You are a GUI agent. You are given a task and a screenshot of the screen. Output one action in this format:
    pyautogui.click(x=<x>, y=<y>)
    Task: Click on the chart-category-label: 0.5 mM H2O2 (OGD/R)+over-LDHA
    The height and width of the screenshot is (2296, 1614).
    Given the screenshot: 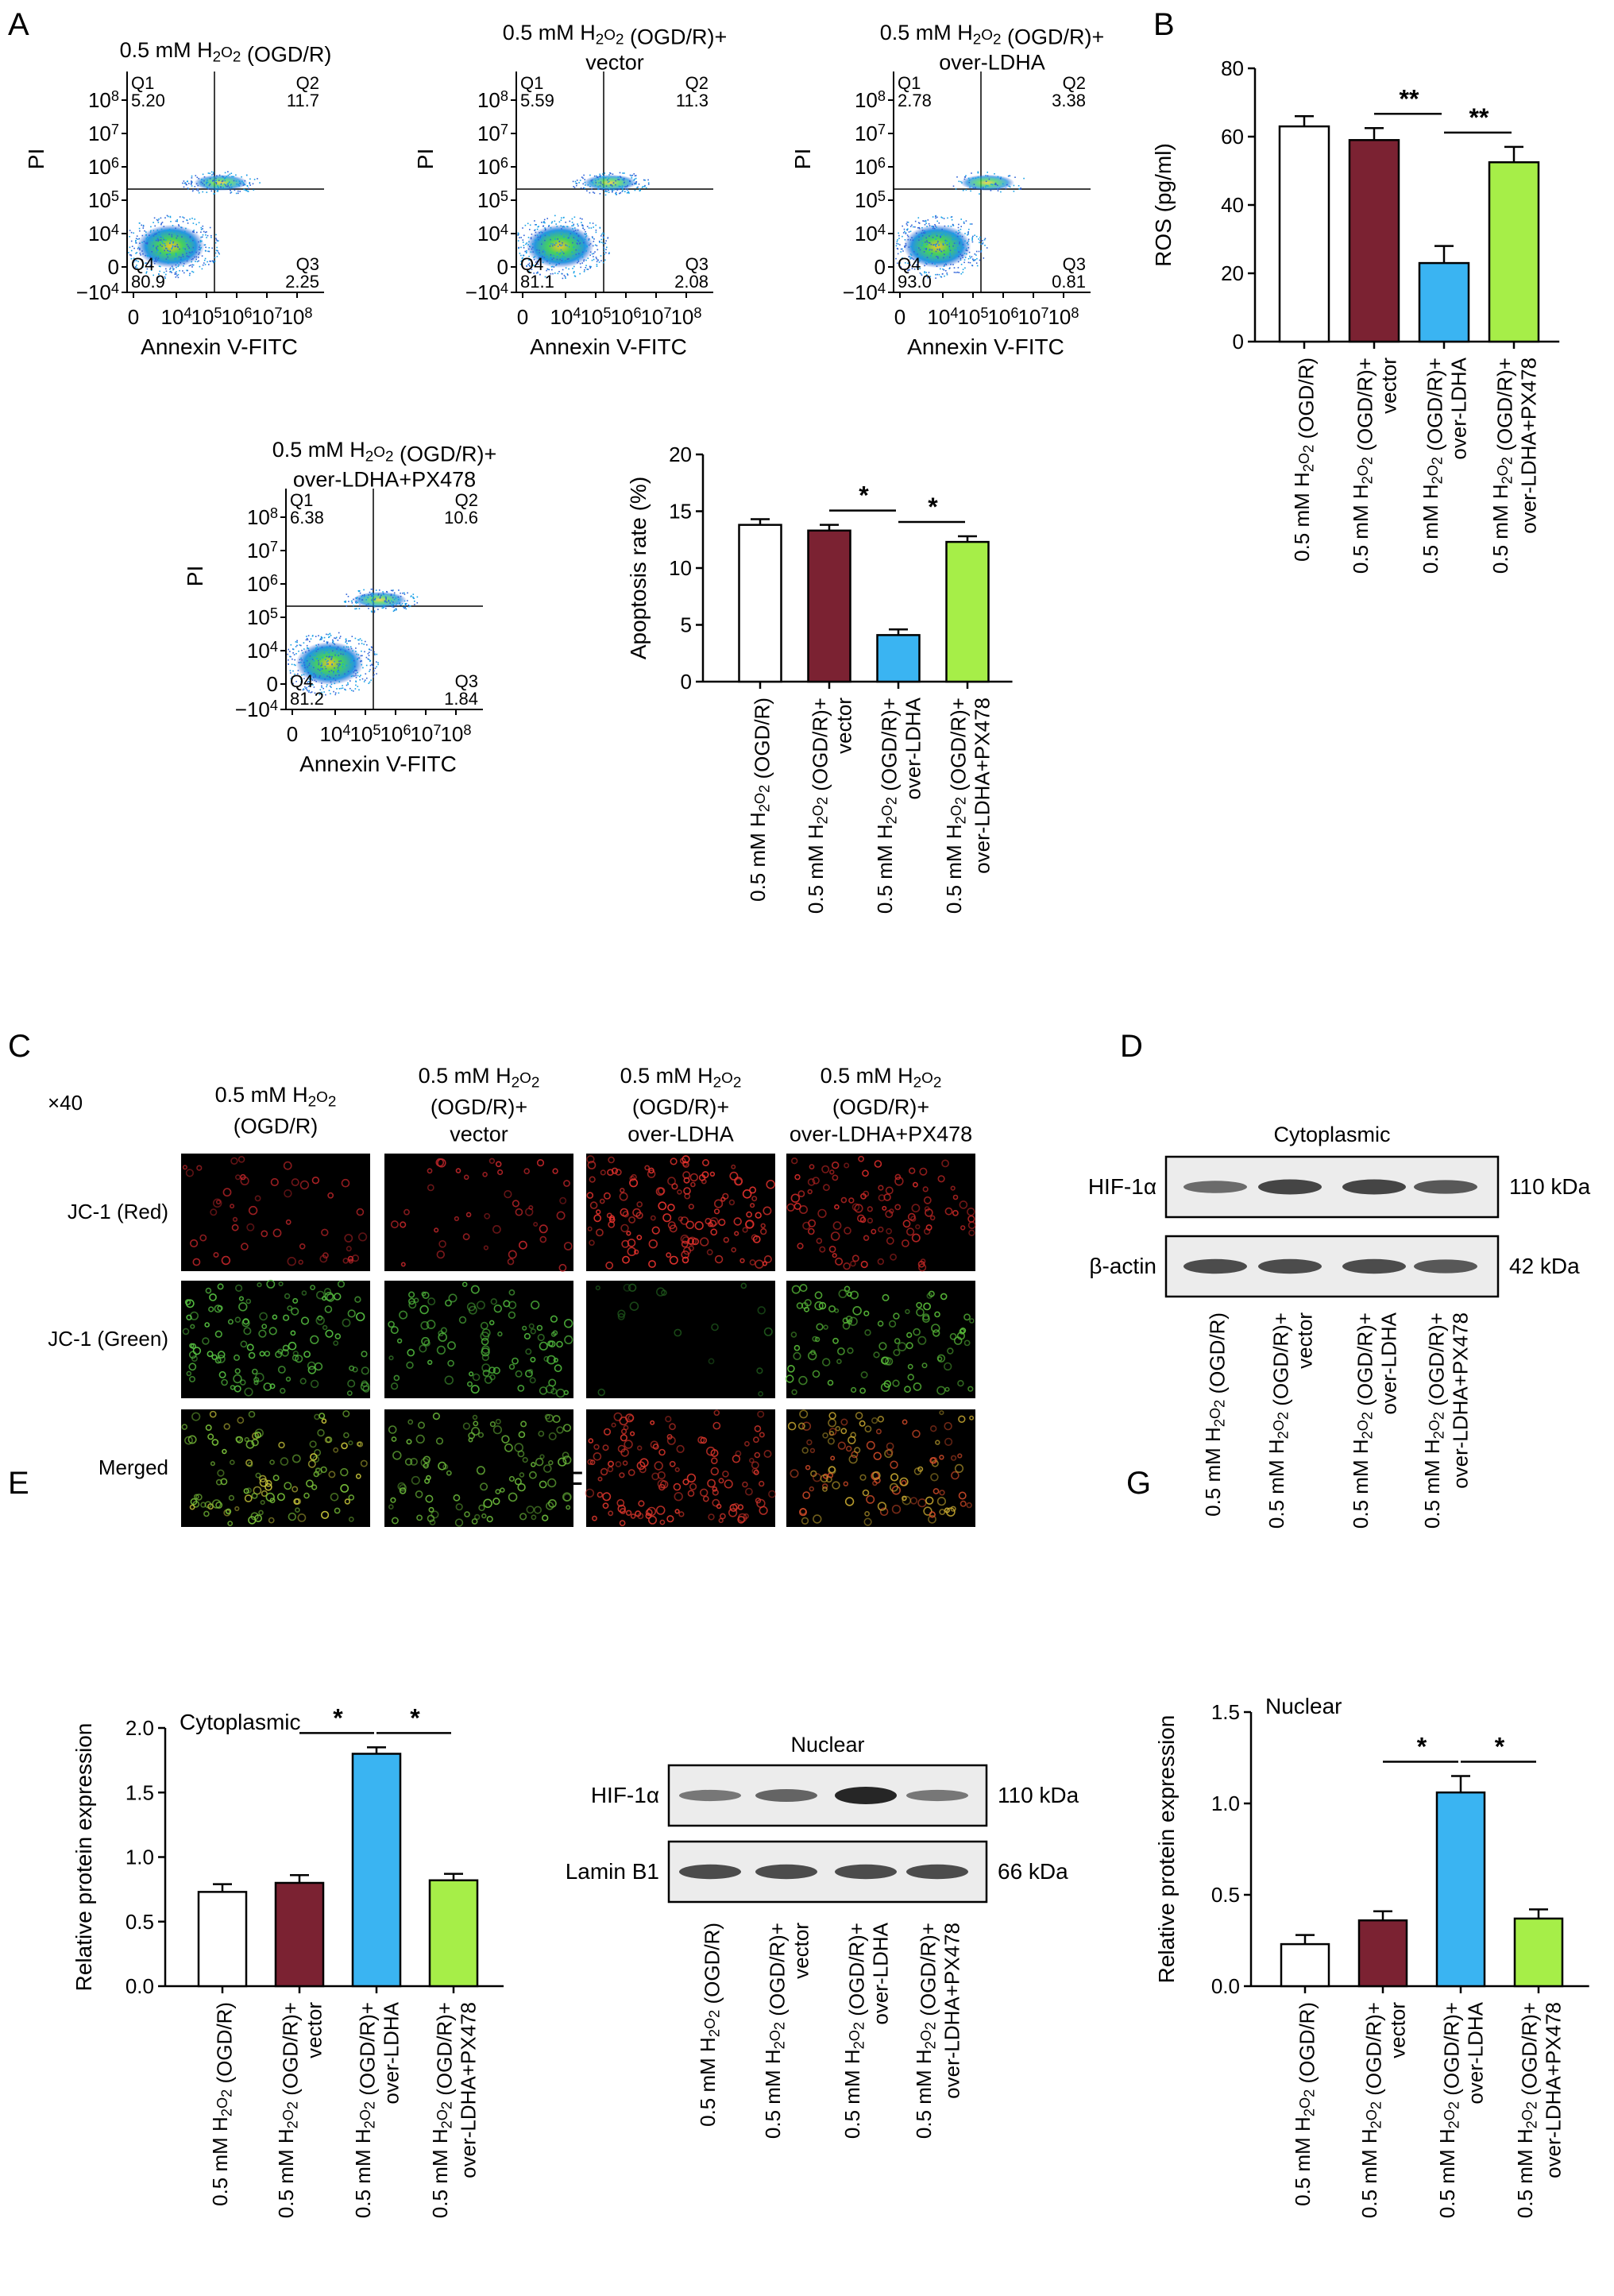 What is the action you would take?
    pyautogui.click(x=1444, y=465)
    